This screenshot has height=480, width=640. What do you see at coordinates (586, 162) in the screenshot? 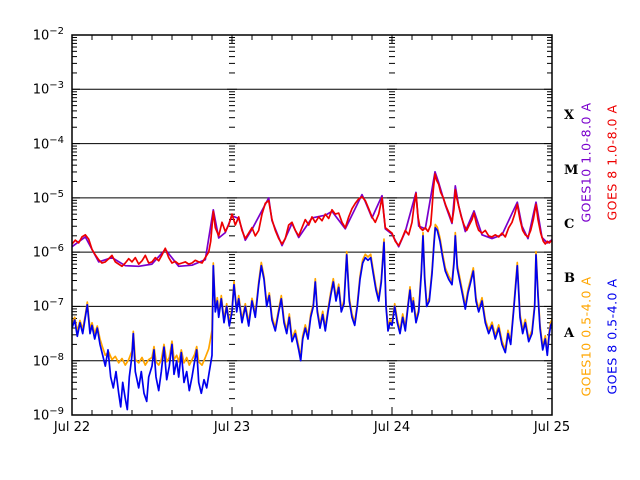
I see `legend-goes10-1-0-8-0-a: GOES10 1.0-8.0 A` at bounding box center [586, 162].